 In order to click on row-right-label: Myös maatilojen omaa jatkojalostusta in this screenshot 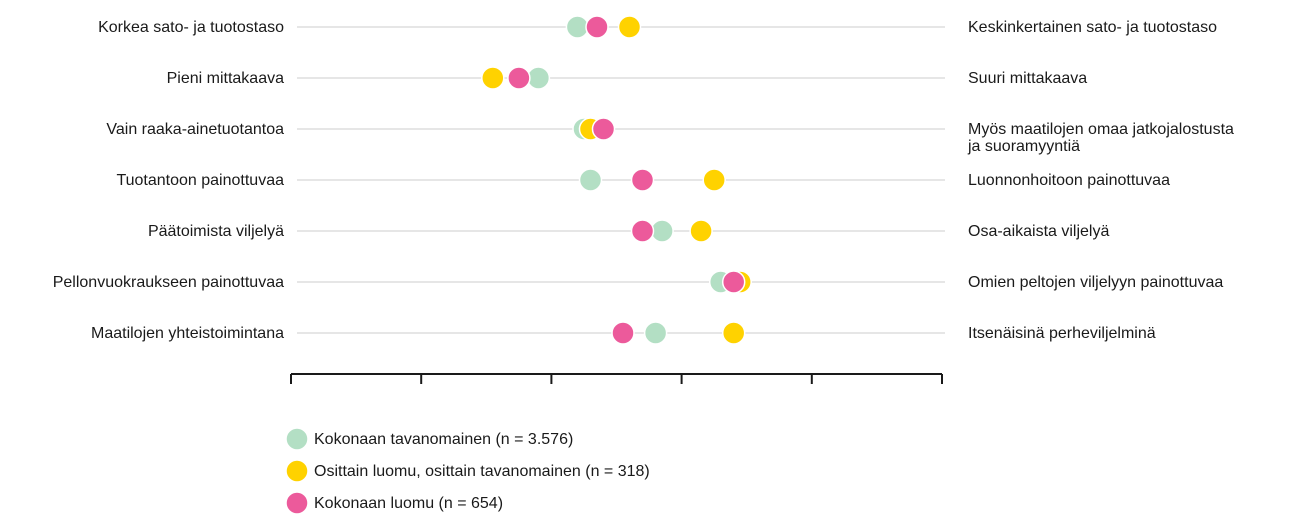, I will do `click(1101, 129)`.